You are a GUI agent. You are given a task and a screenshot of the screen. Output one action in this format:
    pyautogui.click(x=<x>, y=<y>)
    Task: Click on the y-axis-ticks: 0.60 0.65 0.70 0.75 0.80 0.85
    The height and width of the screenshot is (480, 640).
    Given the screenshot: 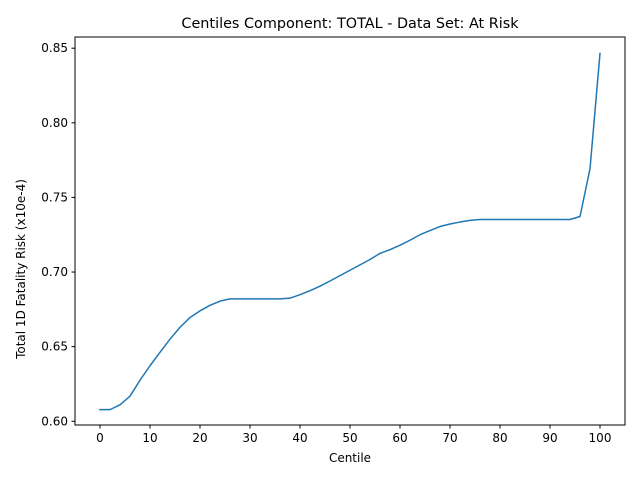 What is the action you would take?
    pyautogui.click(x=58, y=234)
    